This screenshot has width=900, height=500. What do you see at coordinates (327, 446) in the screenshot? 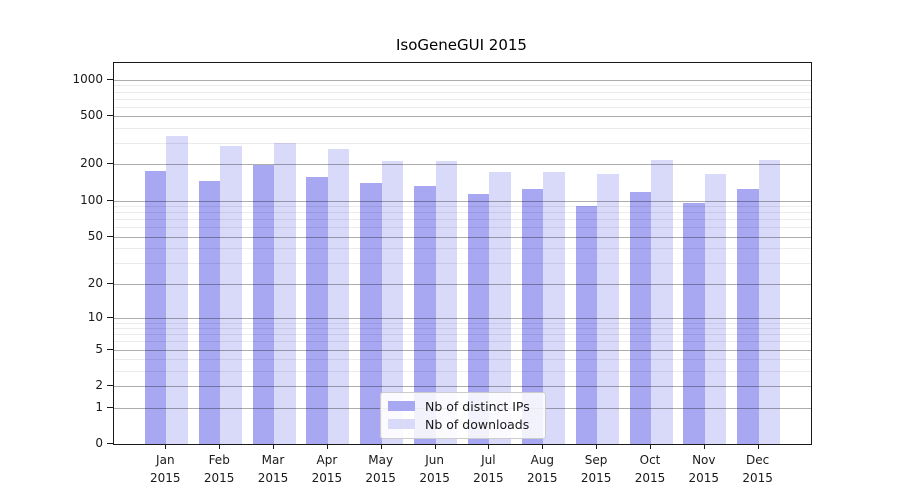
I see `x-tick-mark-apr` at bounding box center [327, 446].